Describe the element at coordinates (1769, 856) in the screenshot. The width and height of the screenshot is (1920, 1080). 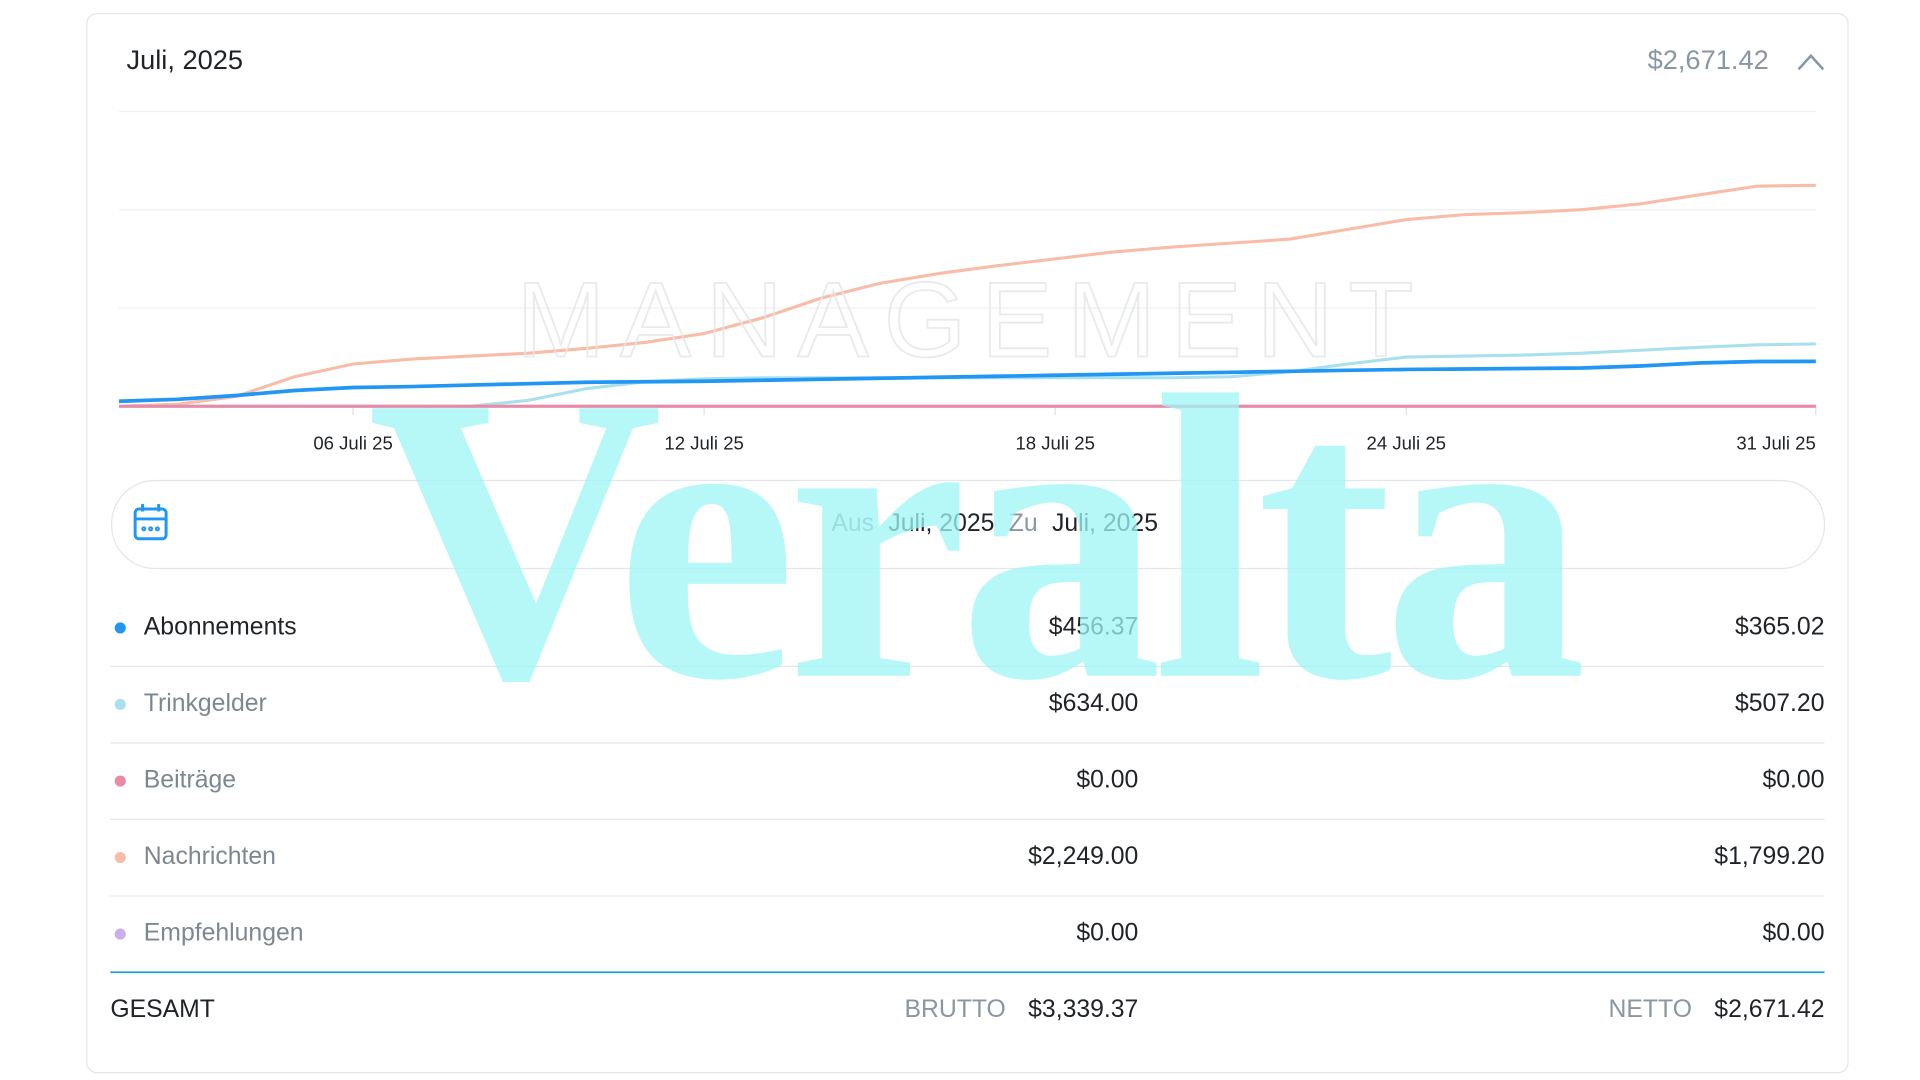
I see `row-net: $1,799.20` at that location.